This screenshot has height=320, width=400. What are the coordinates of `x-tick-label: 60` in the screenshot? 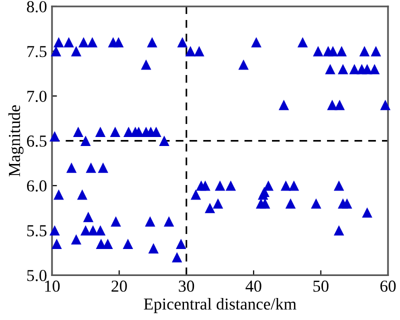 It's located at (388, 286).